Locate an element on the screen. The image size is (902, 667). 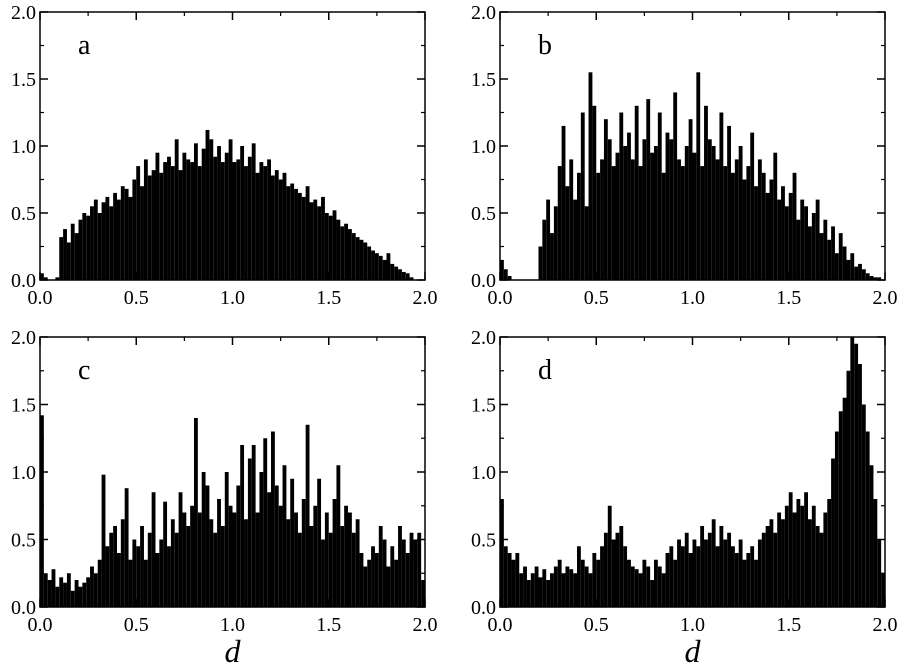
x-tick-label: 1.5 is located at coordinates (328, 298).